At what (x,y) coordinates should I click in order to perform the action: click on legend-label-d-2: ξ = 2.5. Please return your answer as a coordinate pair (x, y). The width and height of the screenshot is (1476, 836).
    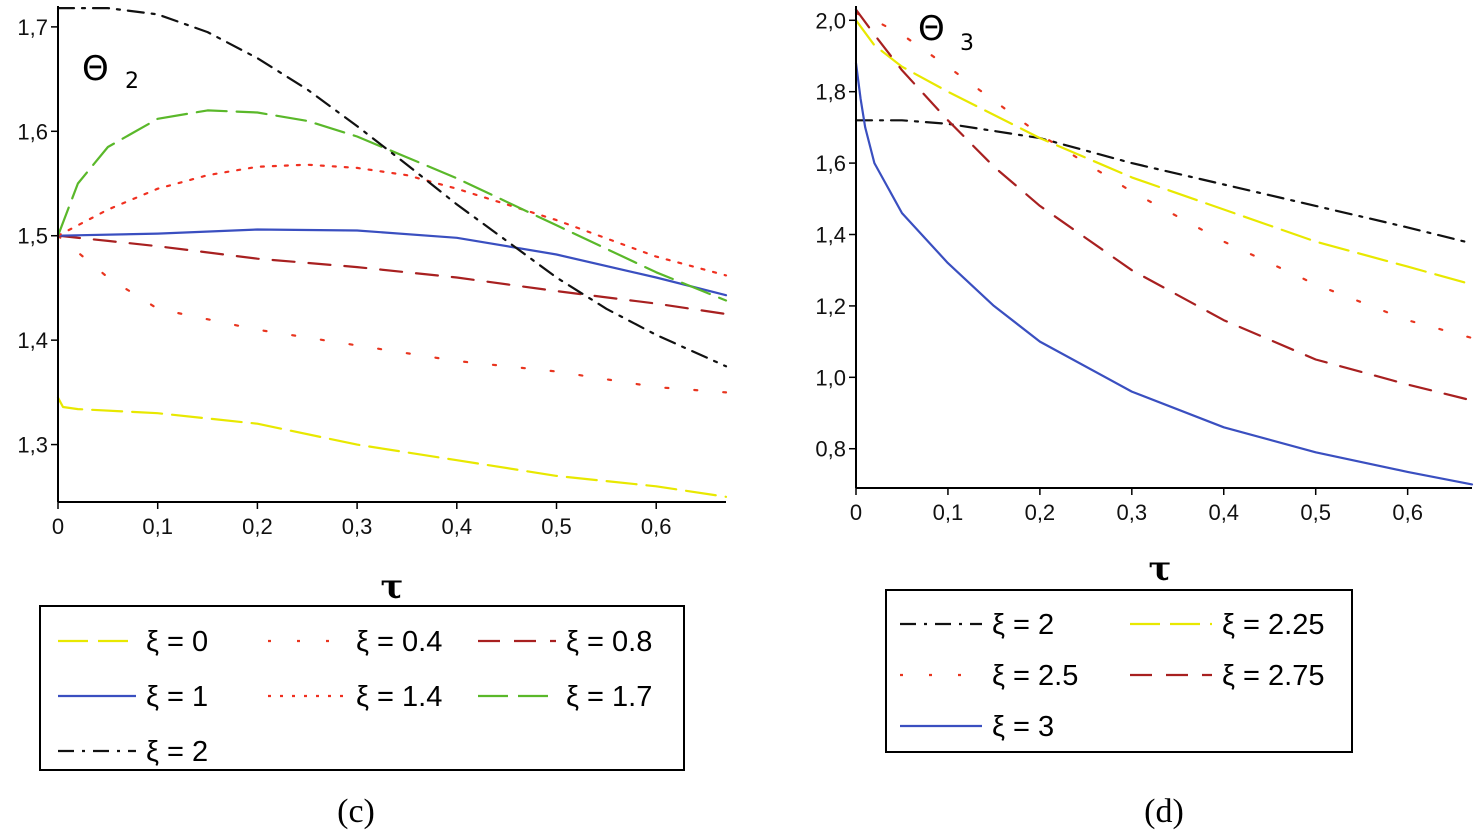
    Looking at the image, I should click on (1035, 676).